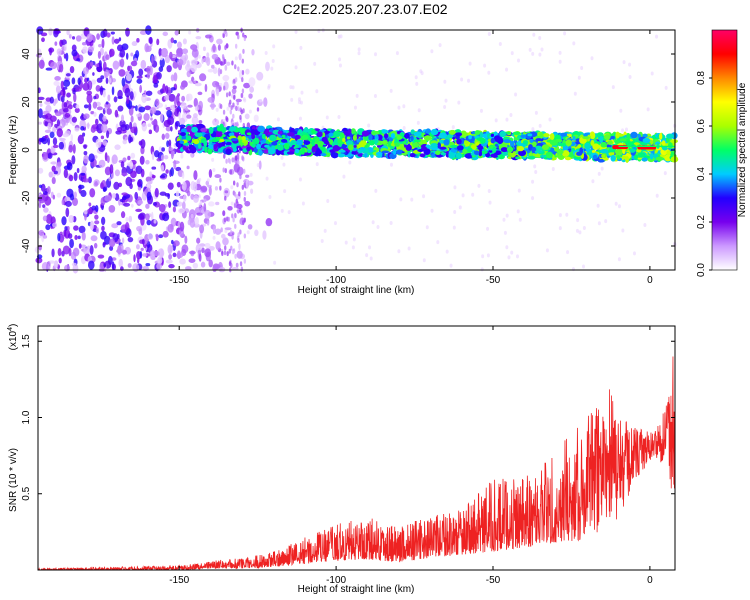 This screenshot has height=600, width=750. What do you see at coordinates (26, 341) in the screenshot?
I see `snr-y-tick-label: 1.5` at bounding box center [26, 341].